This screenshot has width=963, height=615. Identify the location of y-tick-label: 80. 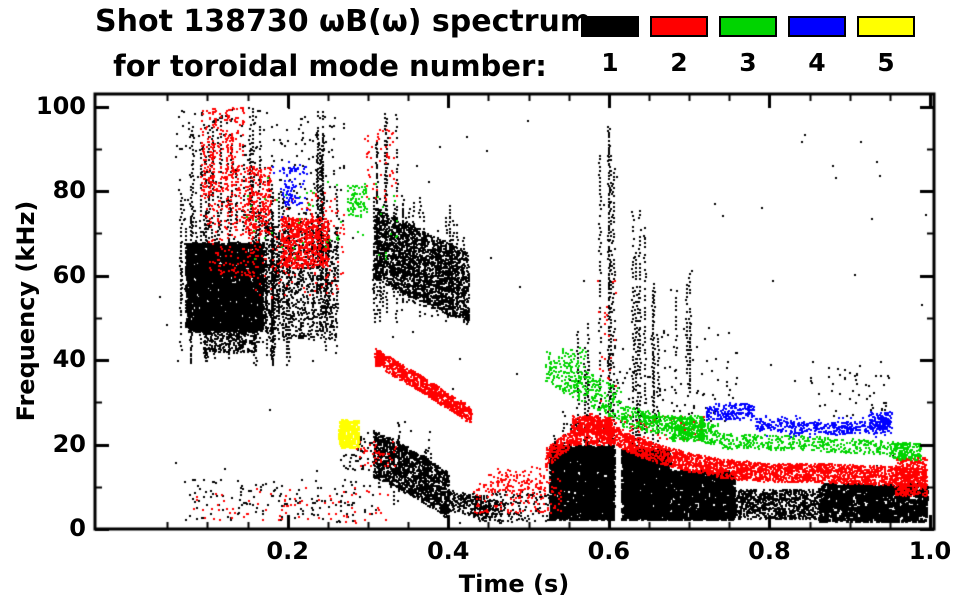
(69, 190).